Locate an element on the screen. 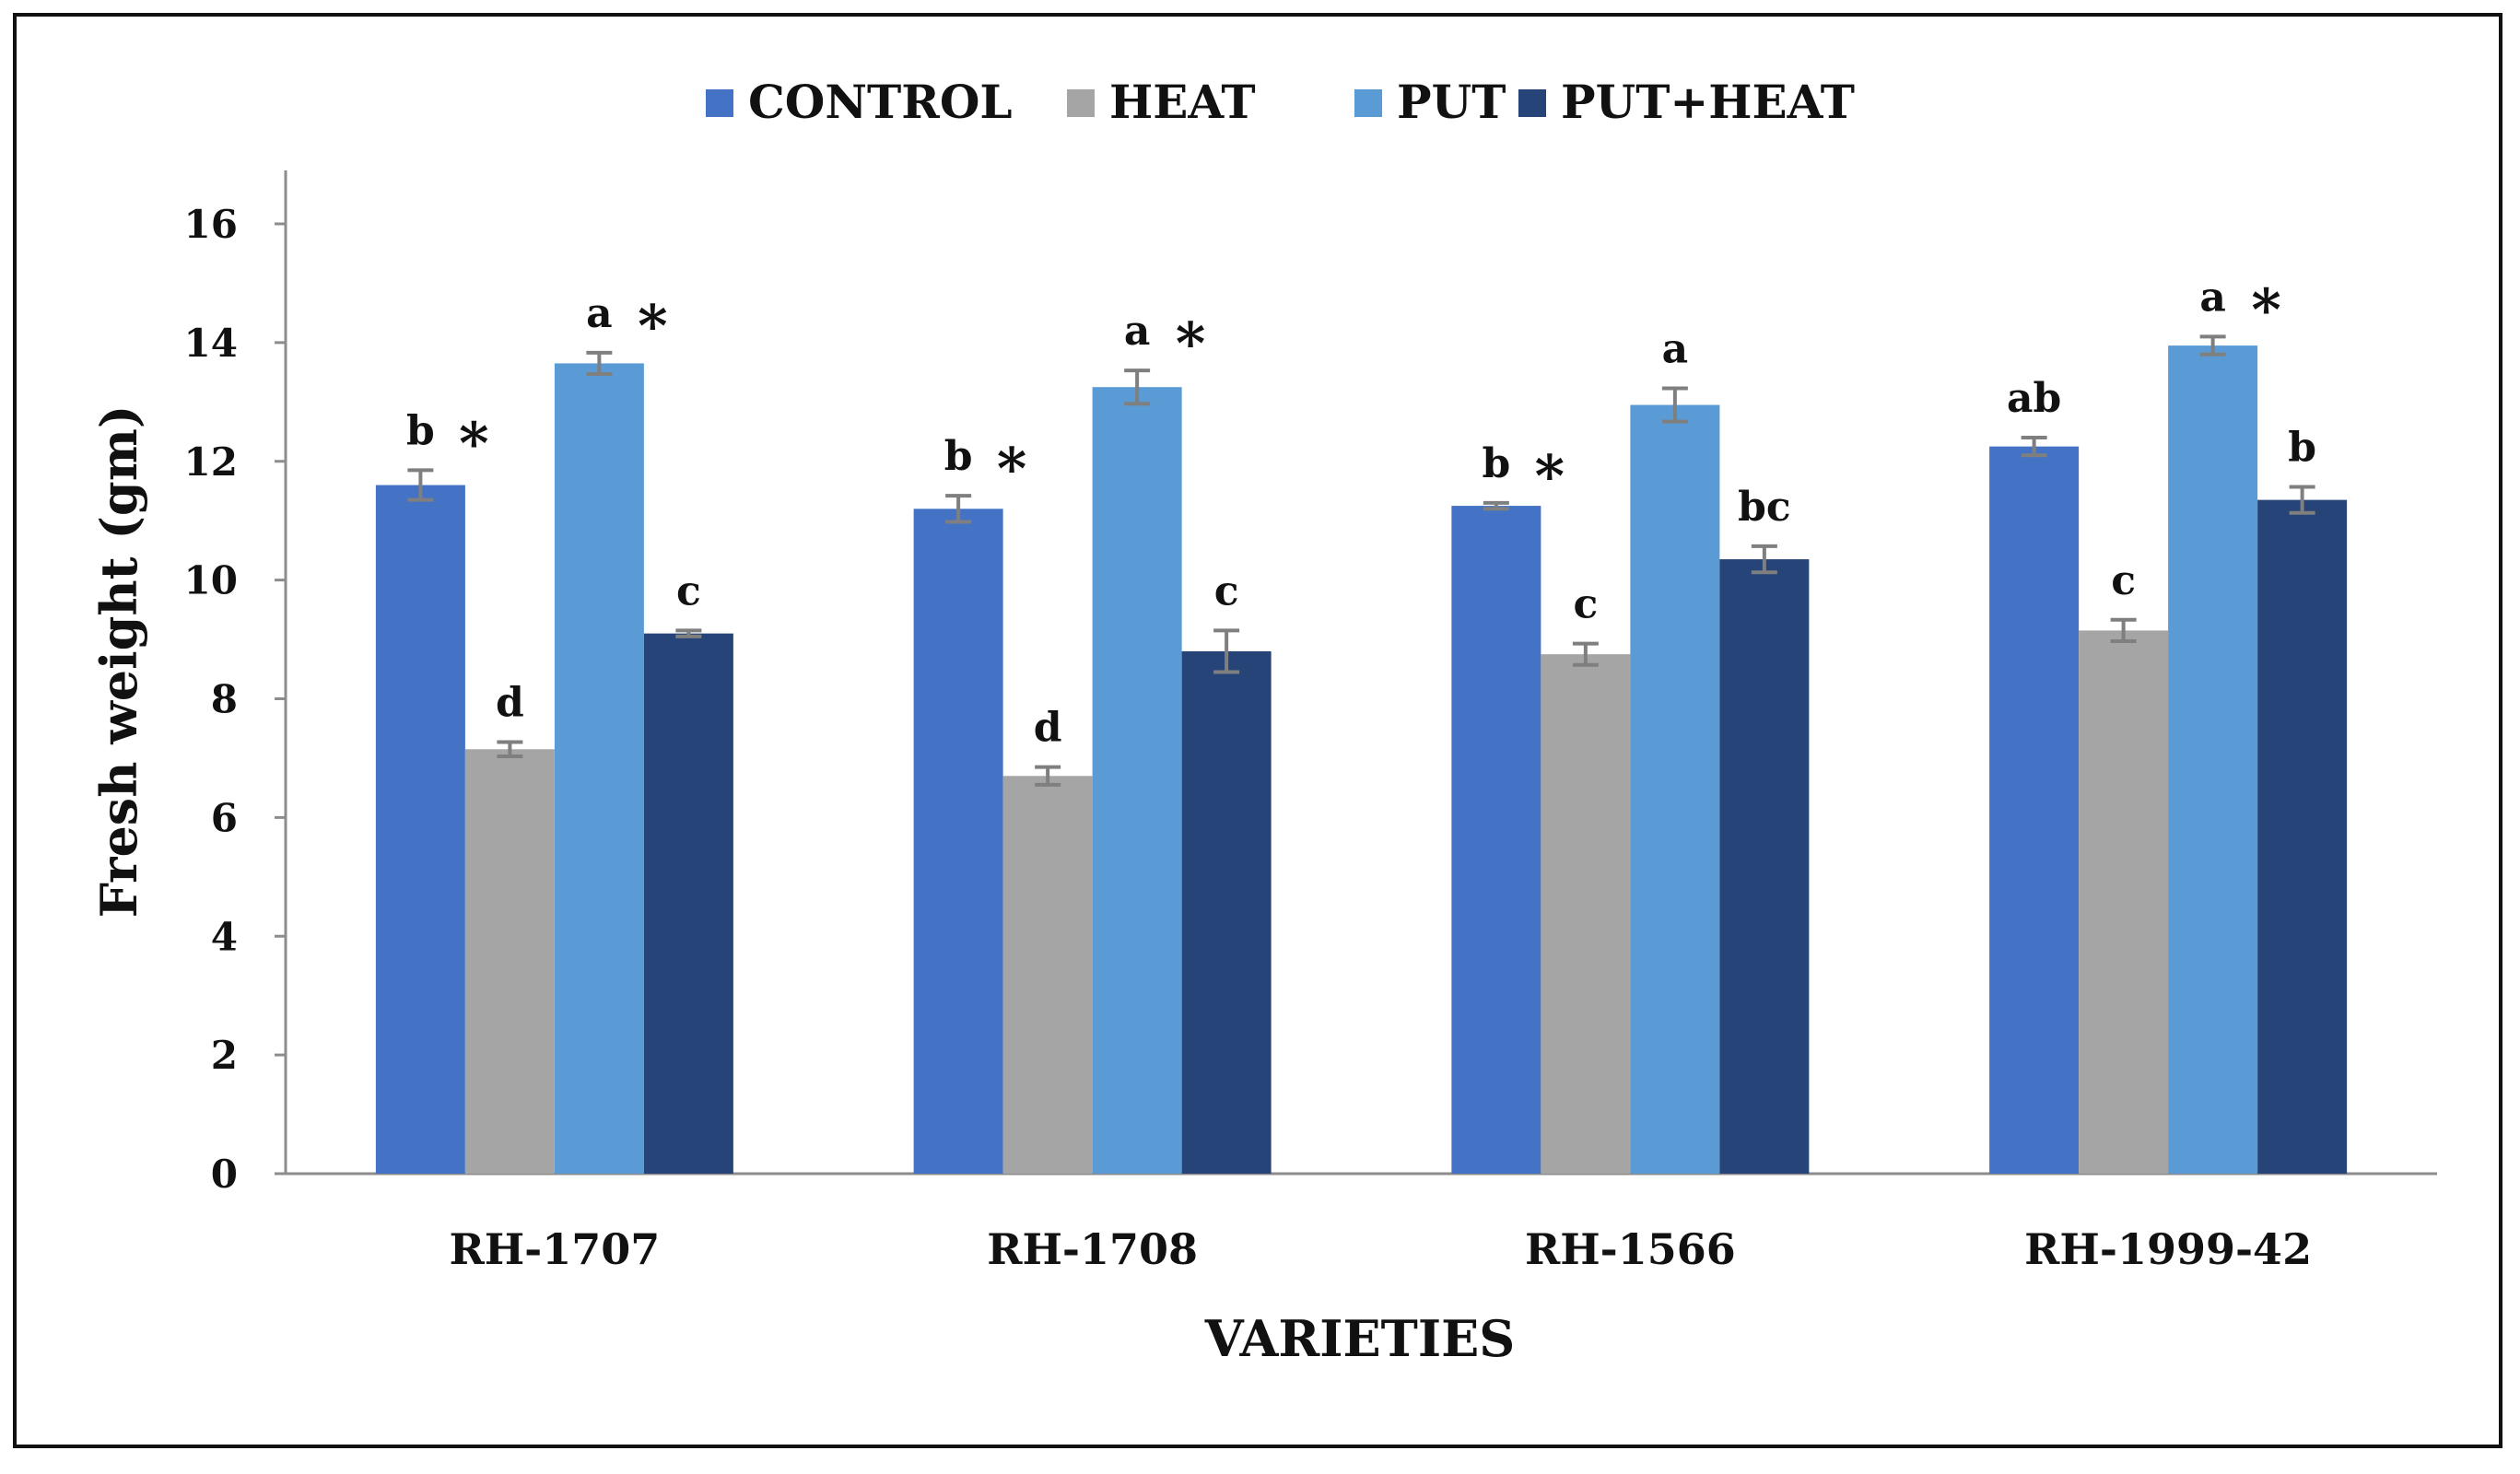 This screenshot has height=1474, width=2520. significance-letter: bc is located at coordinates (1764, 507).